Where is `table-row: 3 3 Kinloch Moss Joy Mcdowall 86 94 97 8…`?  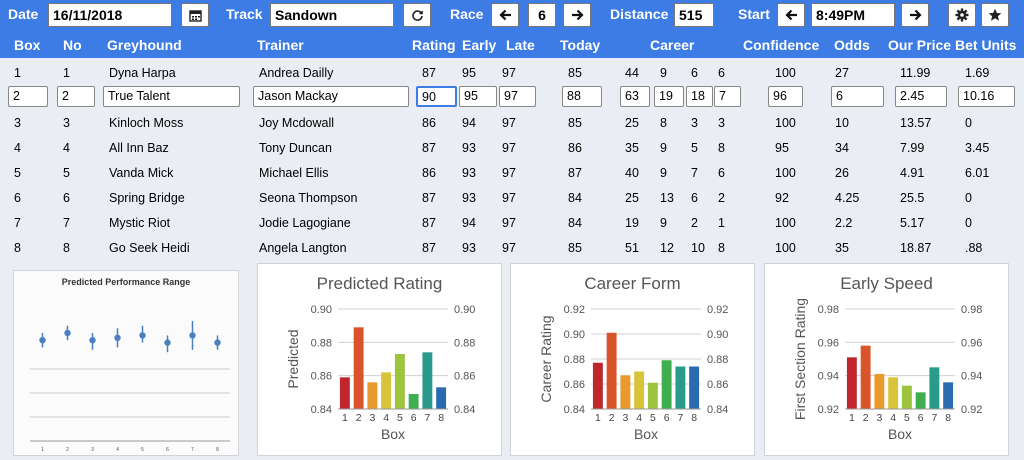
table-row: 3 3 Kinloch Moss Joy Mcdowall 86 94 97 8… is located at coordinates (512, 122).